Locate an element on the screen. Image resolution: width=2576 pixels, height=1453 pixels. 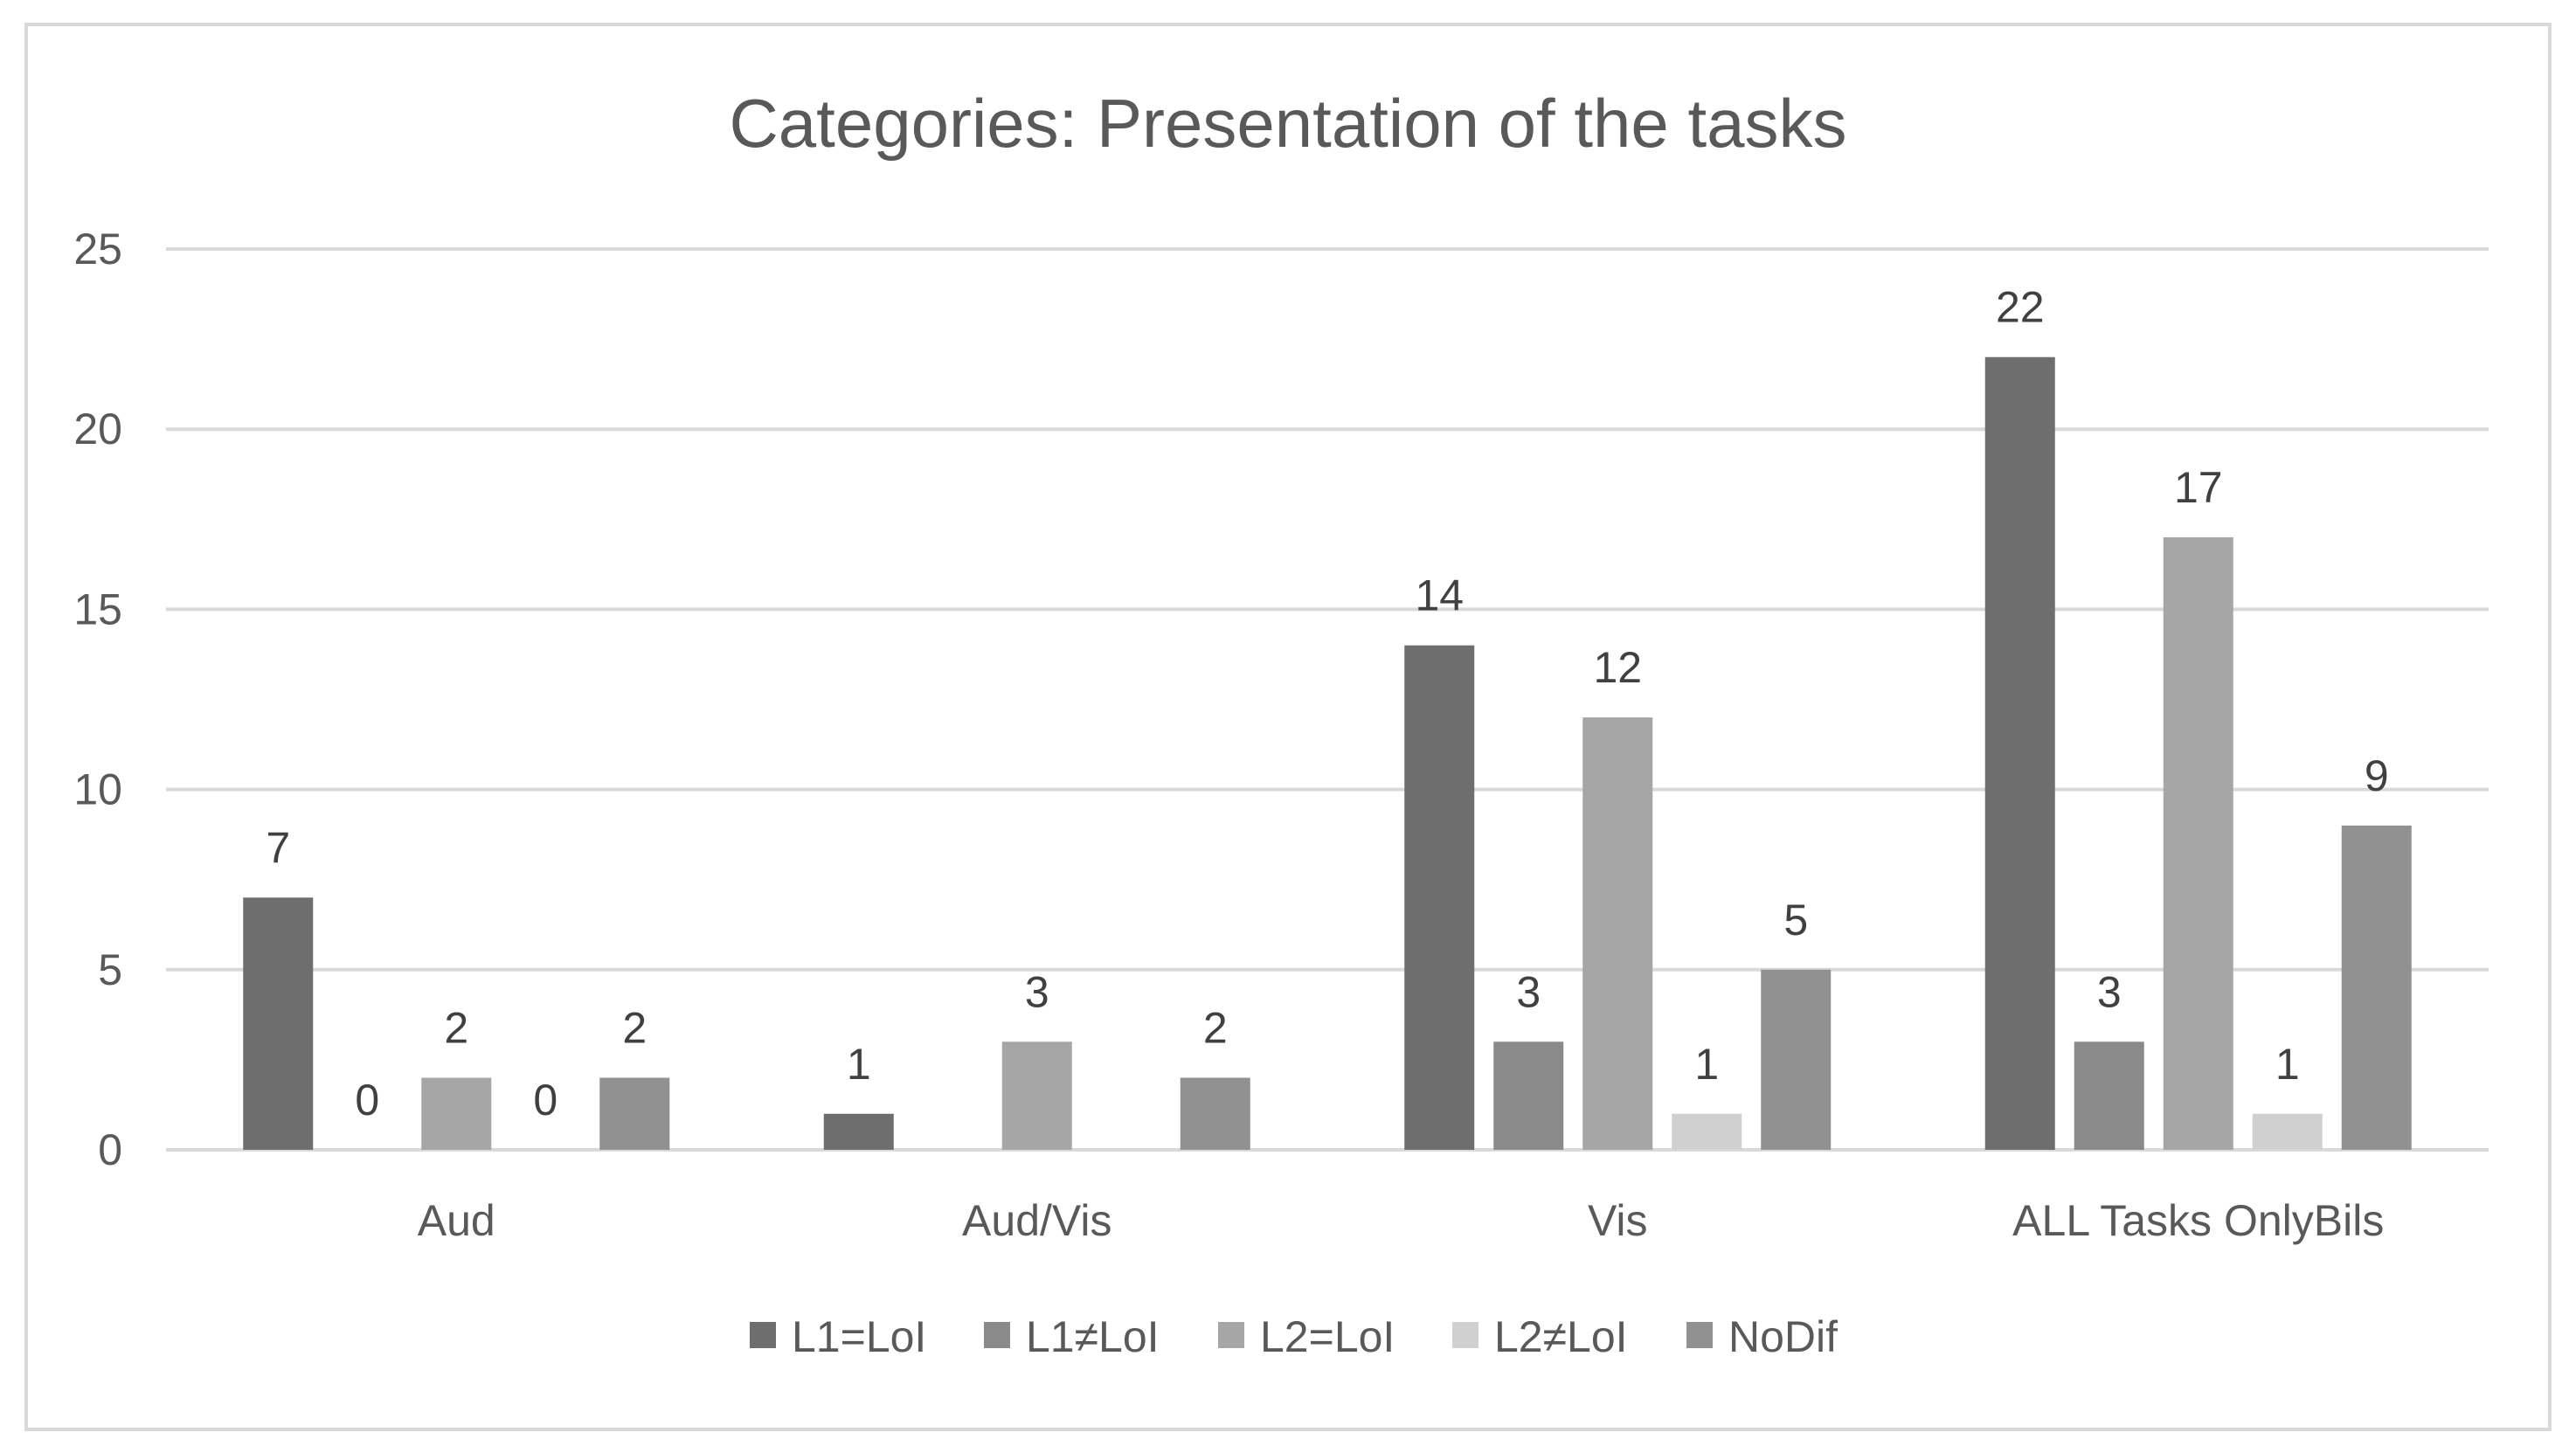
y-axis-ticks: 0 5 10 15 20 25 is located at coordinates (97, 699).